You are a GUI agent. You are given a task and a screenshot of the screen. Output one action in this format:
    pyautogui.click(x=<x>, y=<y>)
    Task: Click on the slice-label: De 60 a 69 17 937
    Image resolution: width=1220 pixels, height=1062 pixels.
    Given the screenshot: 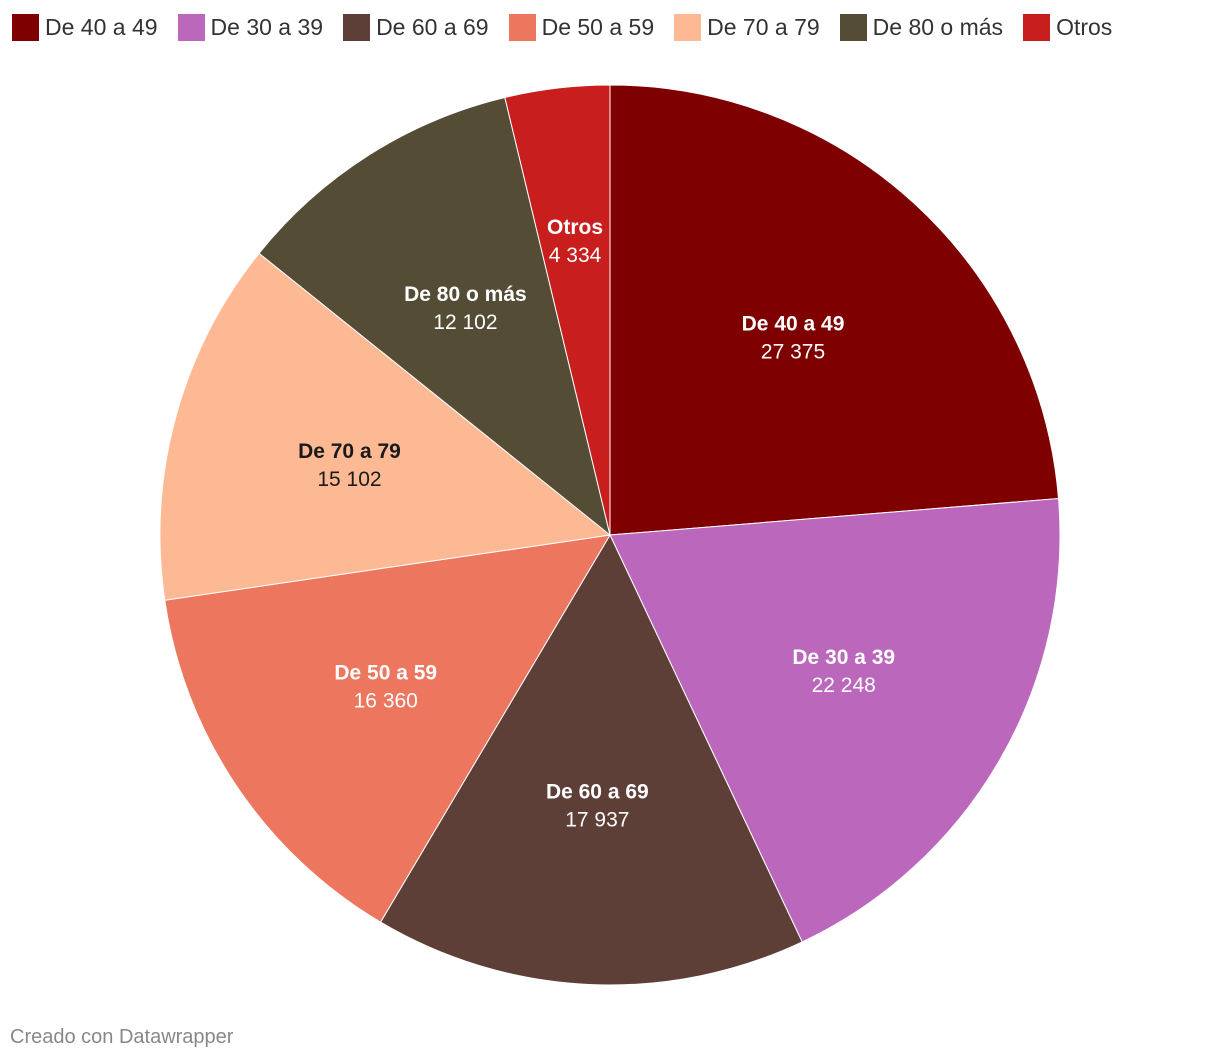 What is the action you would take?
    pyautogui.click(x=597, y=806)
    